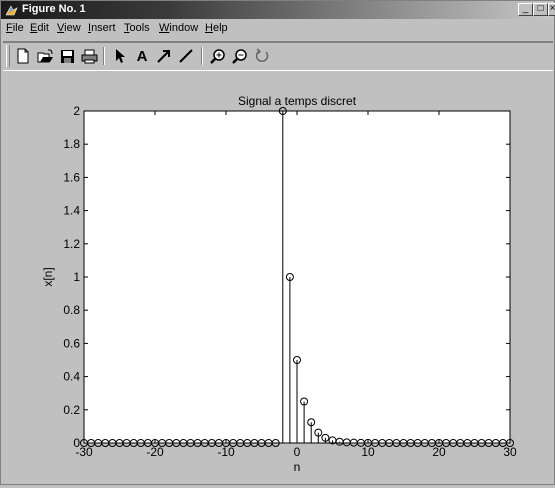 Image resolution: width=555 pixels, height=488 pixels. I want to click on rotate-3d-button, so click(262, 56).